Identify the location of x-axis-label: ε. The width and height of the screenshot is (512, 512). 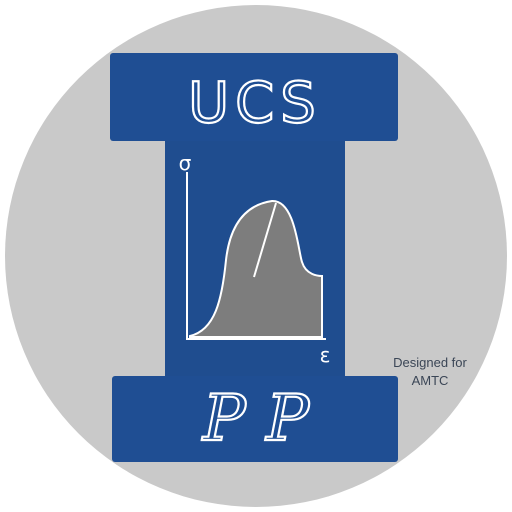
(325, 355).